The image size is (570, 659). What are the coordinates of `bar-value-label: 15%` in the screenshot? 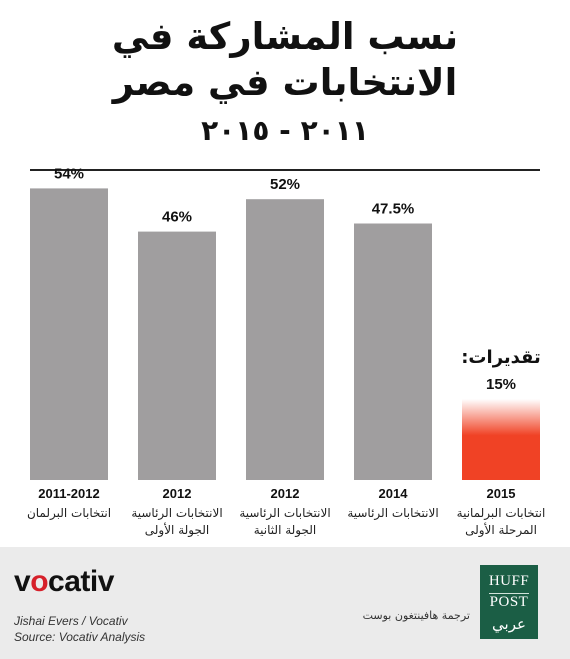 It's located at (501, 384).